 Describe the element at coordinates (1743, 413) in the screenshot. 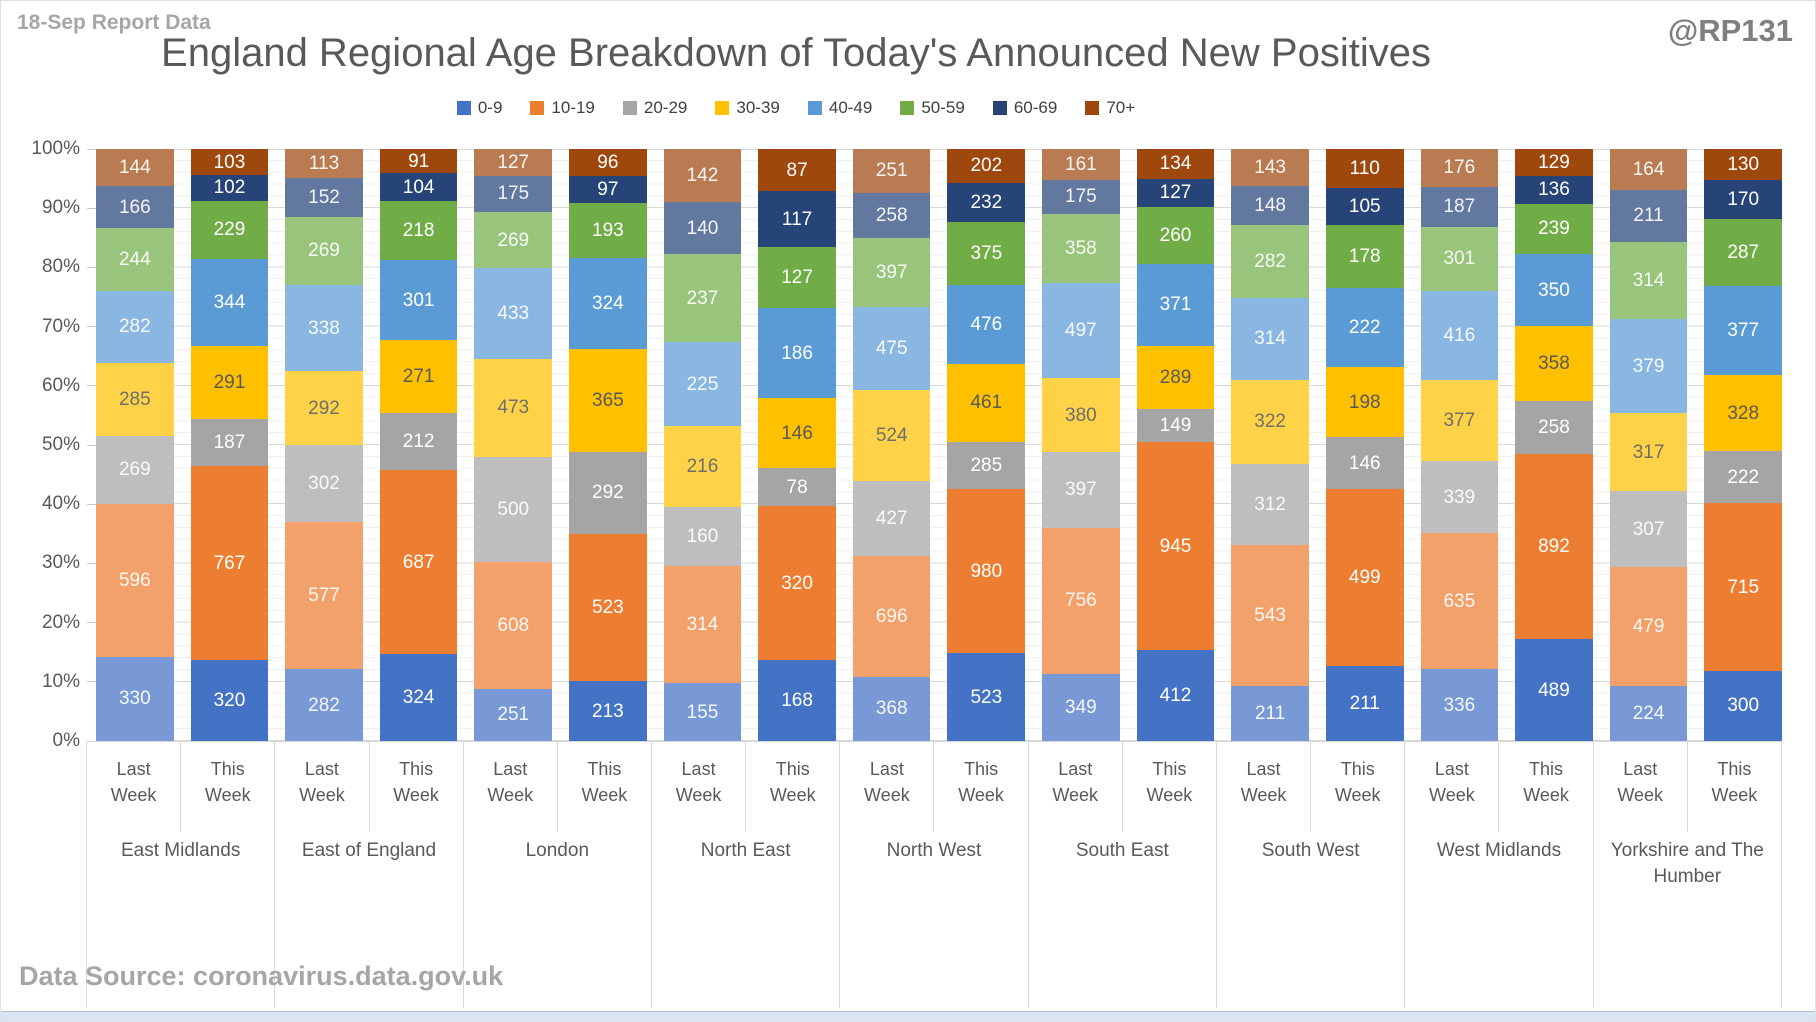

I see `segment-30-39: 328` at that location.